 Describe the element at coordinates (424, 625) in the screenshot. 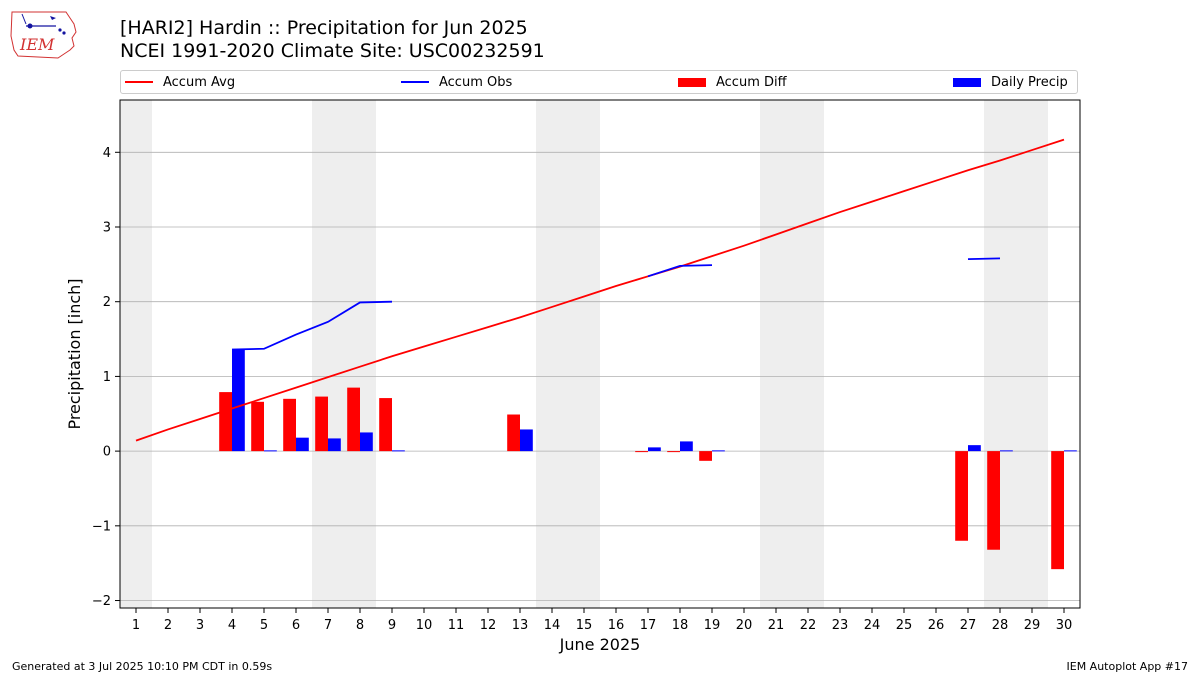

I see `x-tick-label: 10` at that location.